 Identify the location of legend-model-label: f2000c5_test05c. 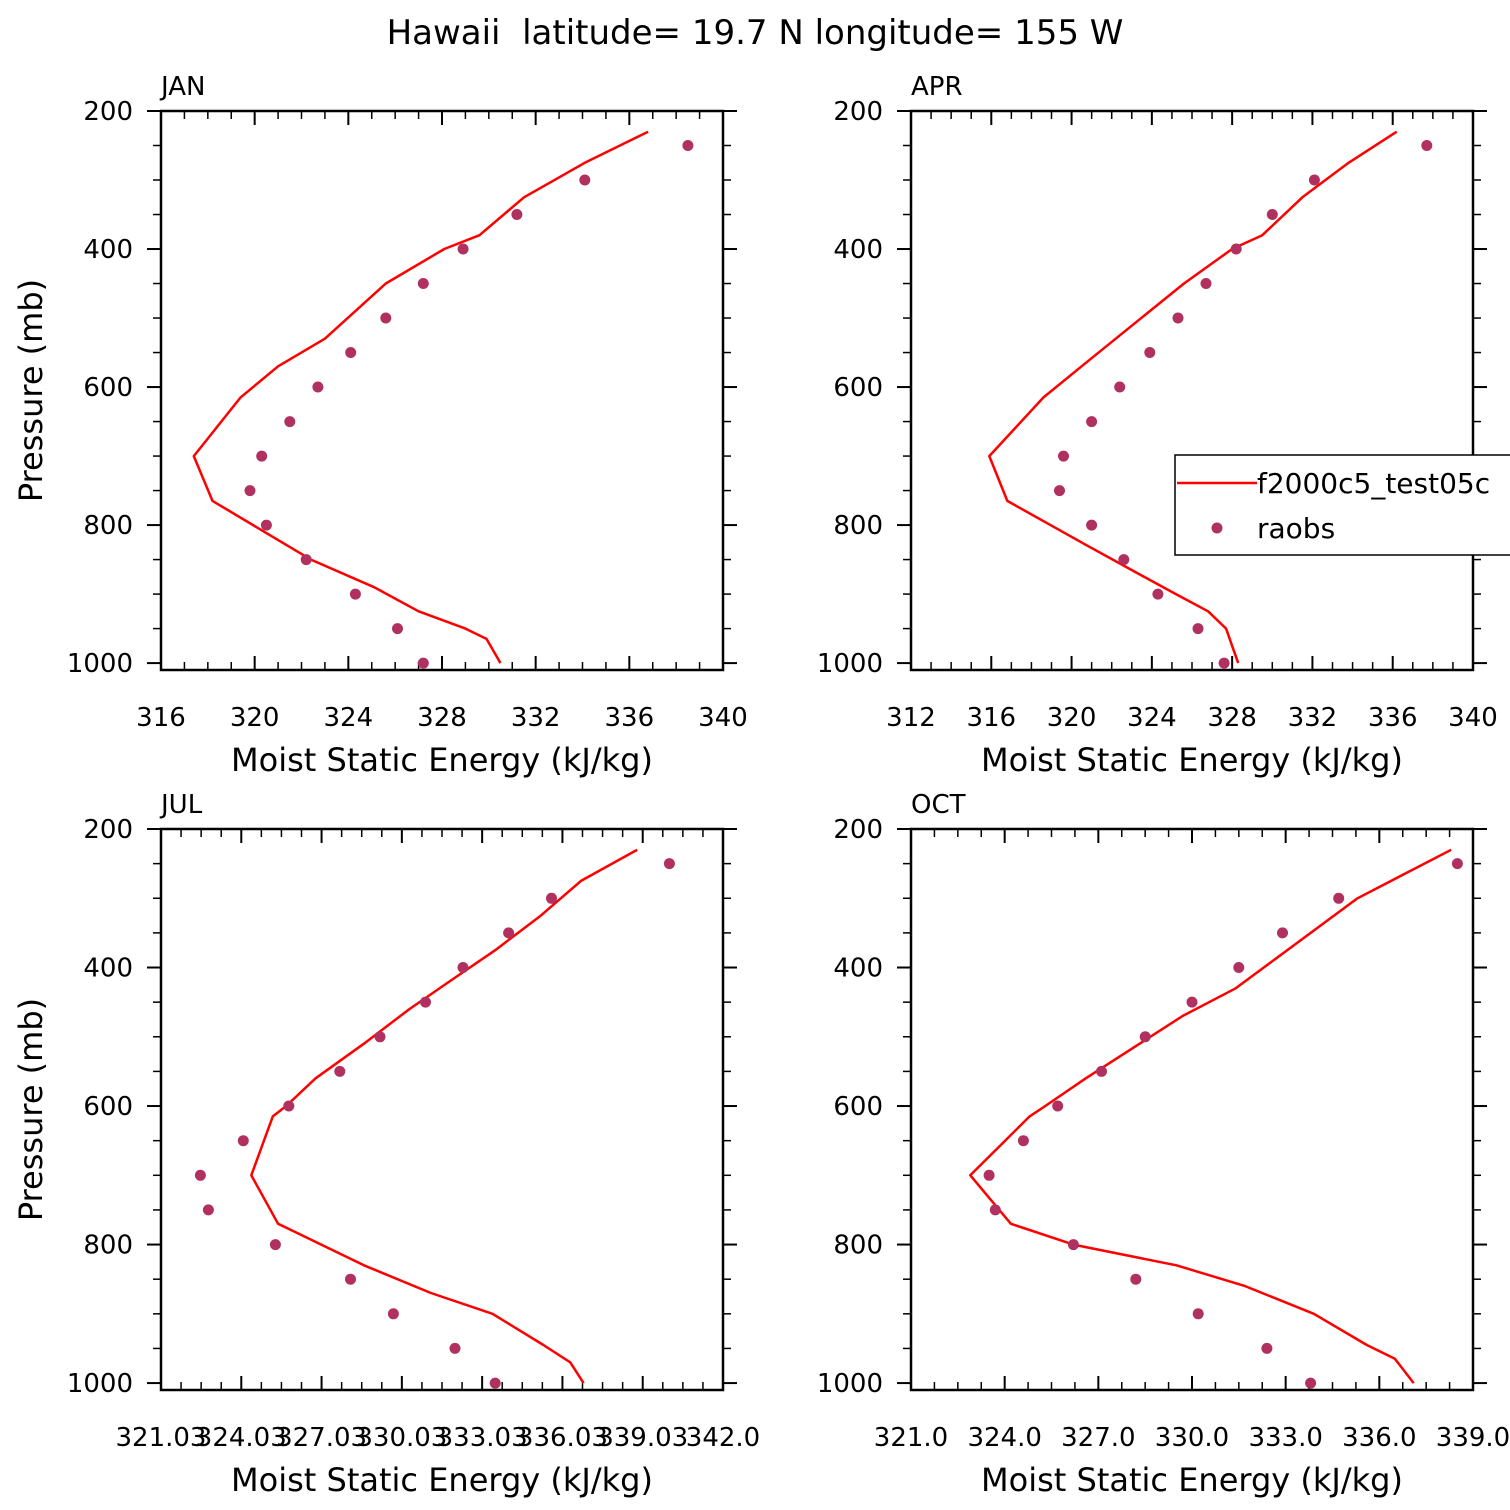
(1373, 483).